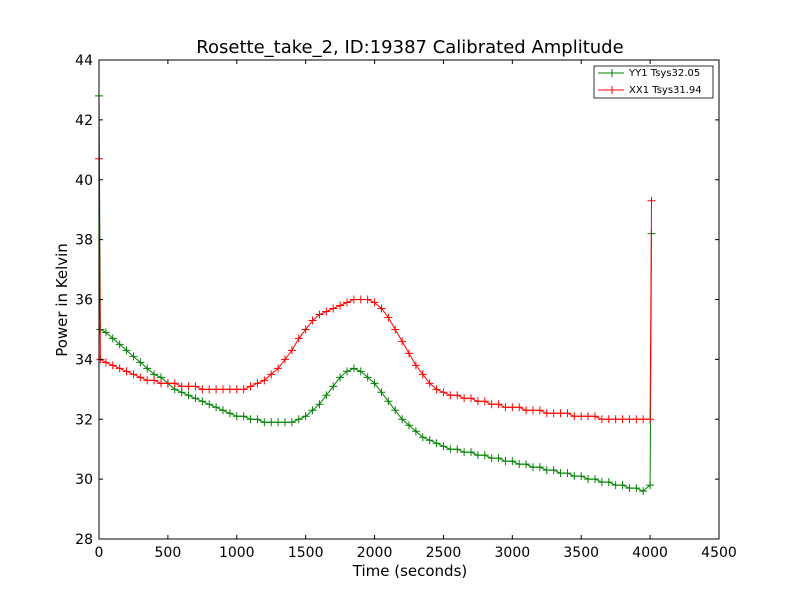 This screenshot has height=600, width=800. I want to click on legend: YY1 Tsys32.05 XX1 Tsys31.94, so click(653, 82).